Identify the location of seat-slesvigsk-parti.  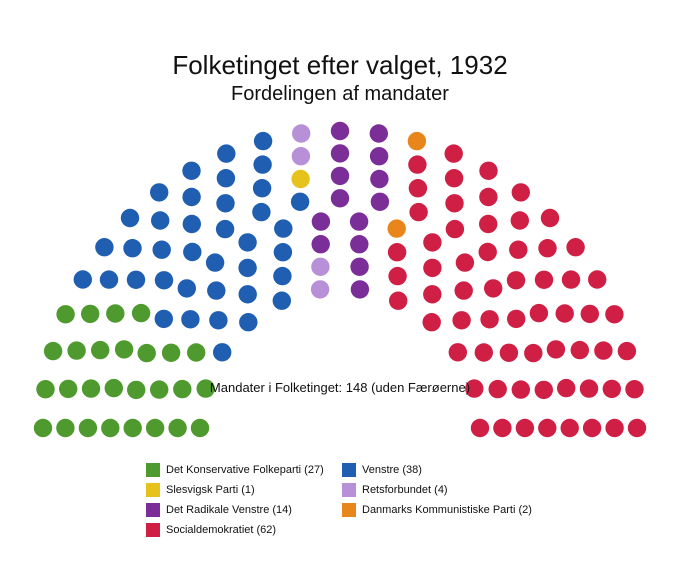
(300, 179).